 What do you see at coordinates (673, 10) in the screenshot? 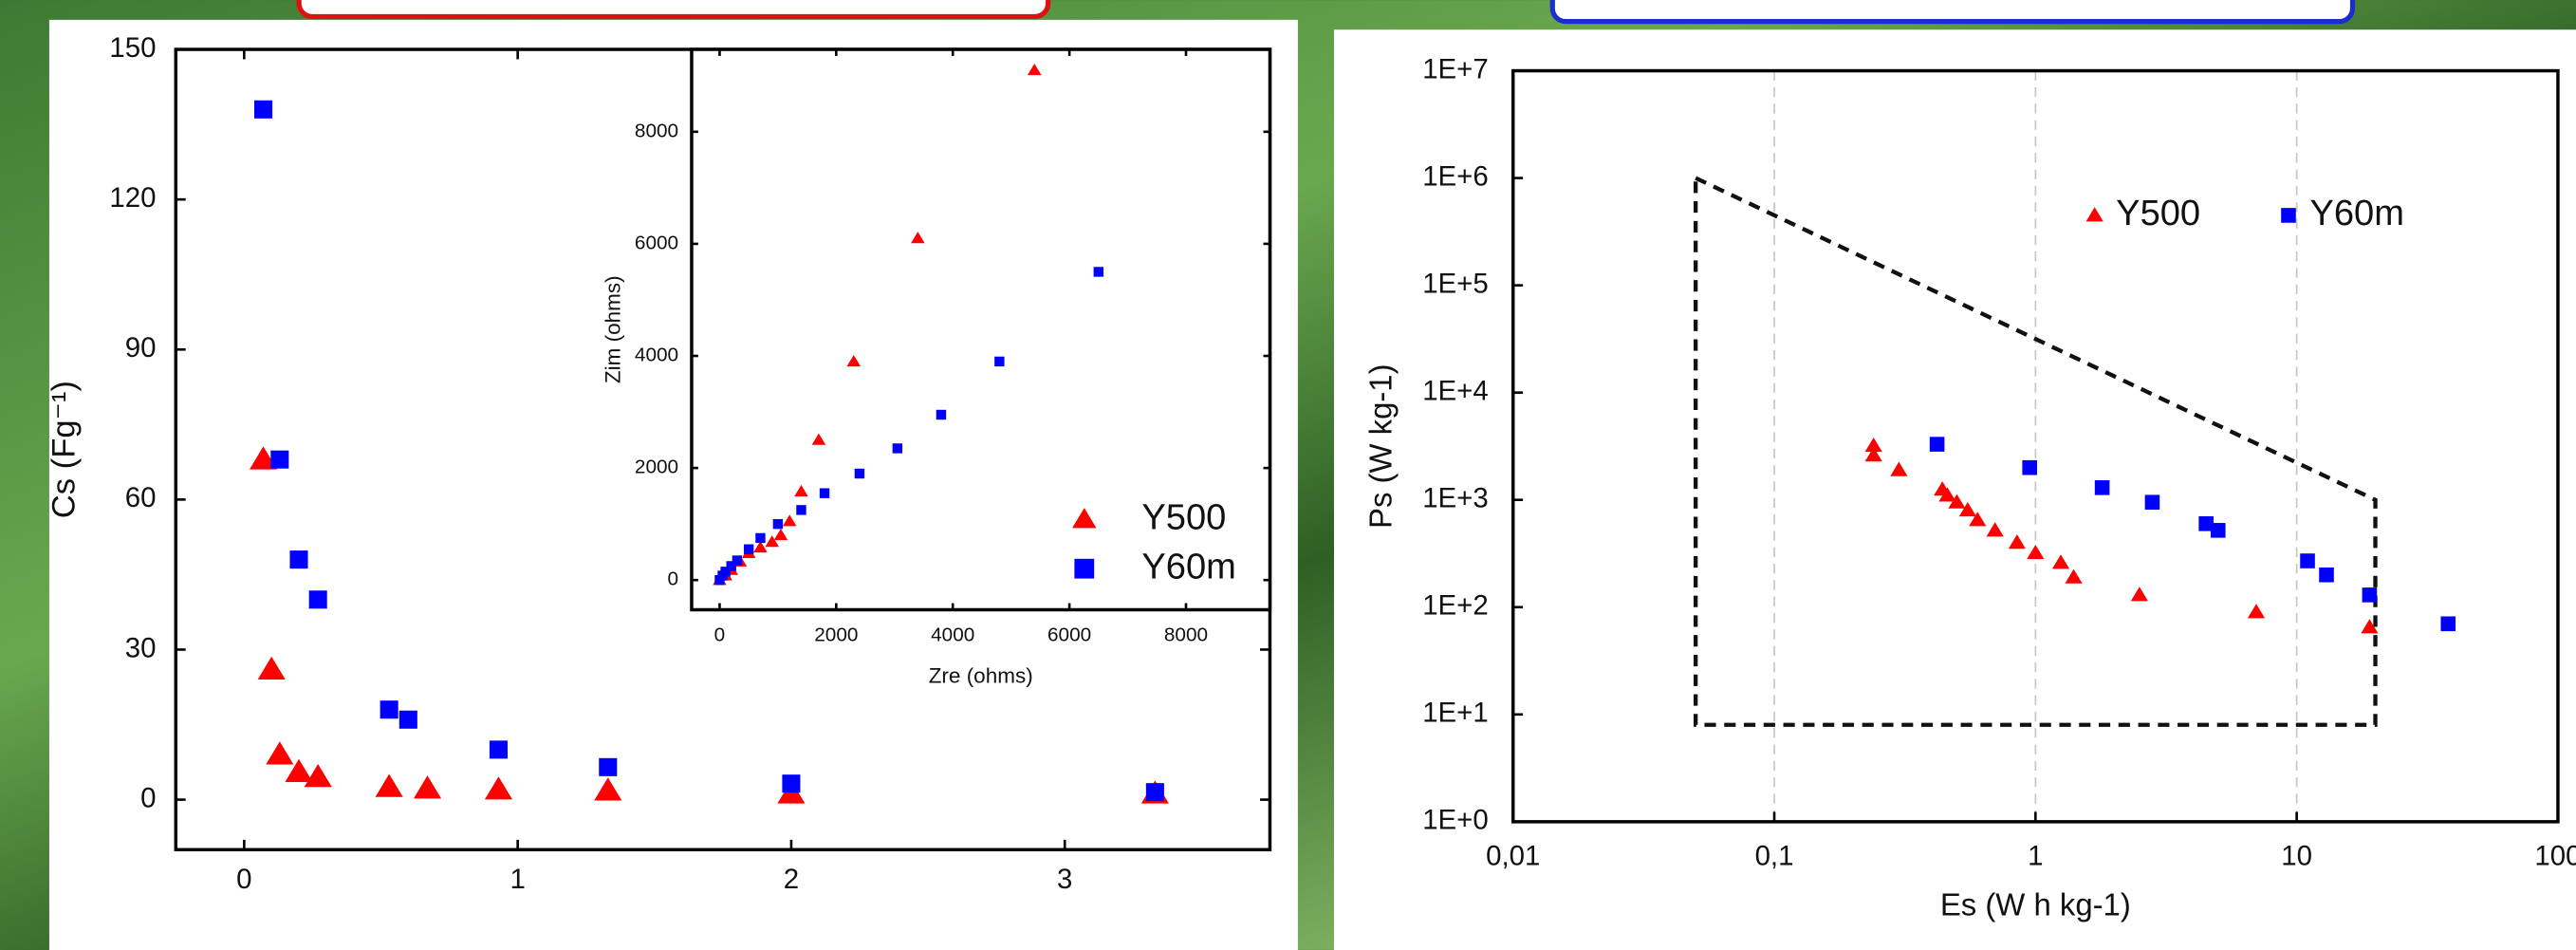
I see `red-header-box` at bounding box center [673, 10].